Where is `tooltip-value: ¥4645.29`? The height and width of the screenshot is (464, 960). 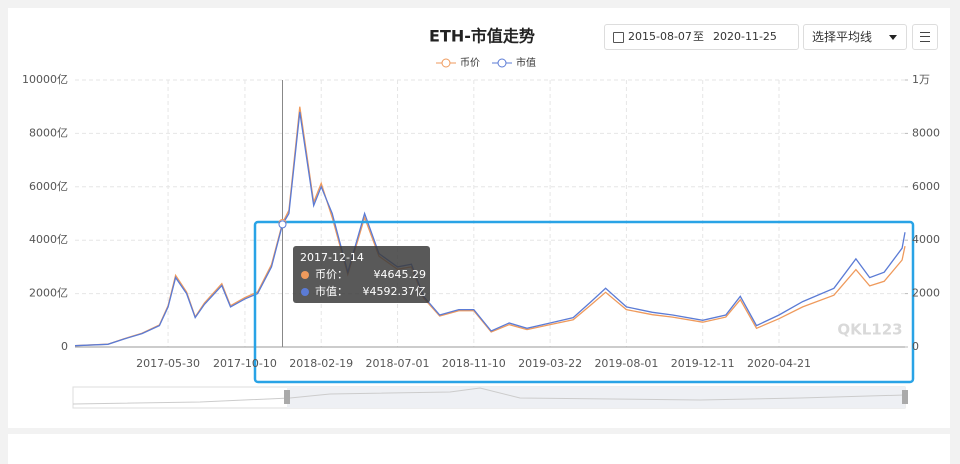
tooltip-value: ¥4645.29 is located at coordinates (400, 274).